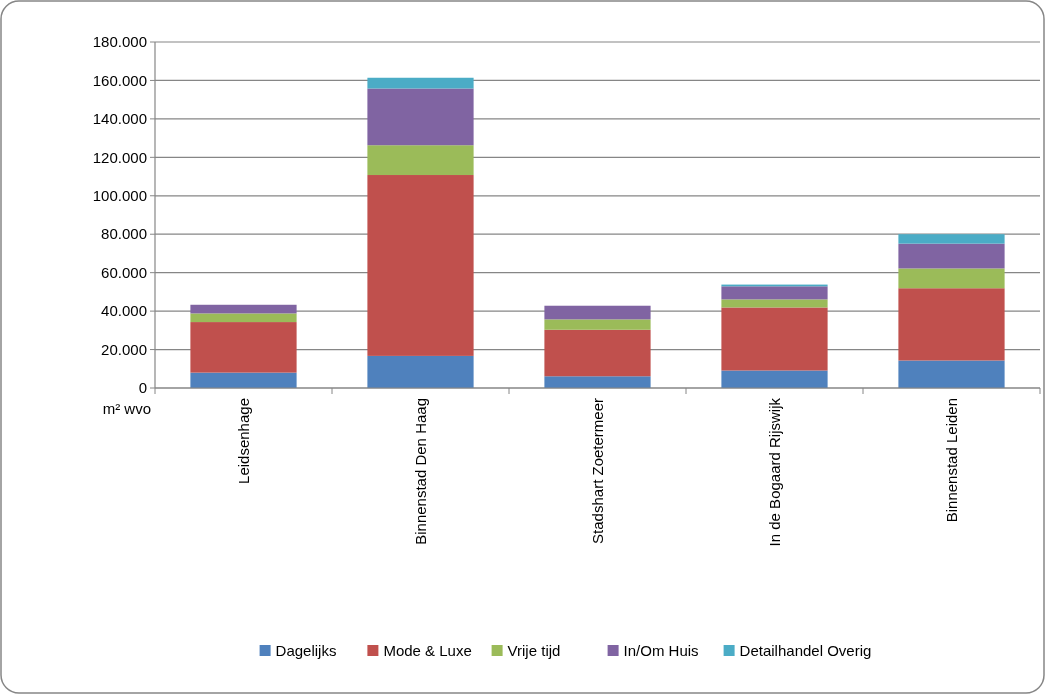 This screenshot has width=1053, height=695. What do you see at coordinates (805, 651) in the screenshot?
I see `legend-label: Detailhandel Overig` at bounding box center [805, 651].